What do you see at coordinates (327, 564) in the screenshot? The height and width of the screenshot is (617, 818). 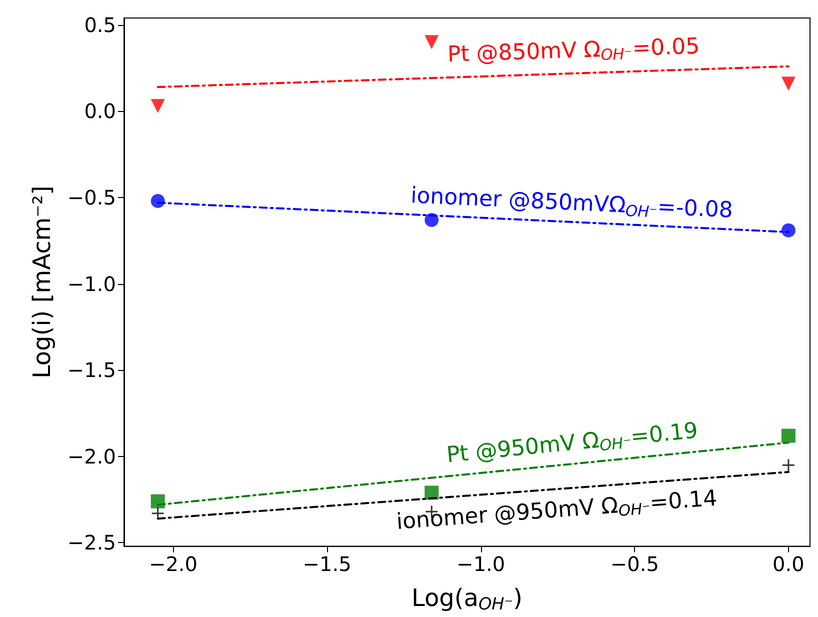 I see `x-tick-label: −1.5` at bounding box center [327, 564].